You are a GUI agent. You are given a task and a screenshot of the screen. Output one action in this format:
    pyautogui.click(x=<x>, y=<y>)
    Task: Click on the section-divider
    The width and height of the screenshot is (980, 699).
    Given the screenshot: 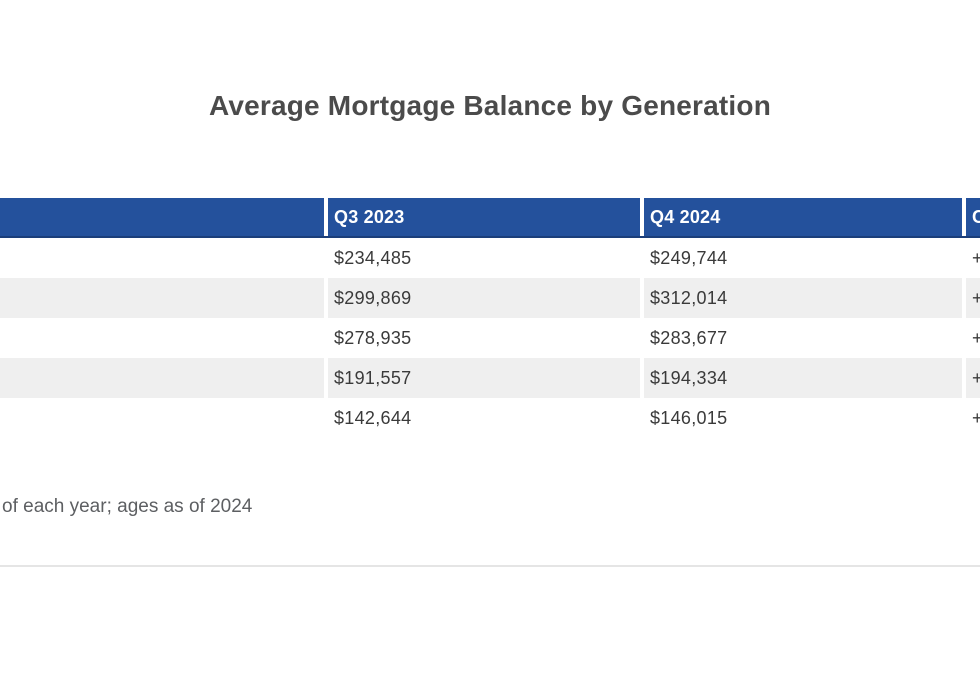 What is the action you would take?
    pyautogui.click(x=490, y=566)
    